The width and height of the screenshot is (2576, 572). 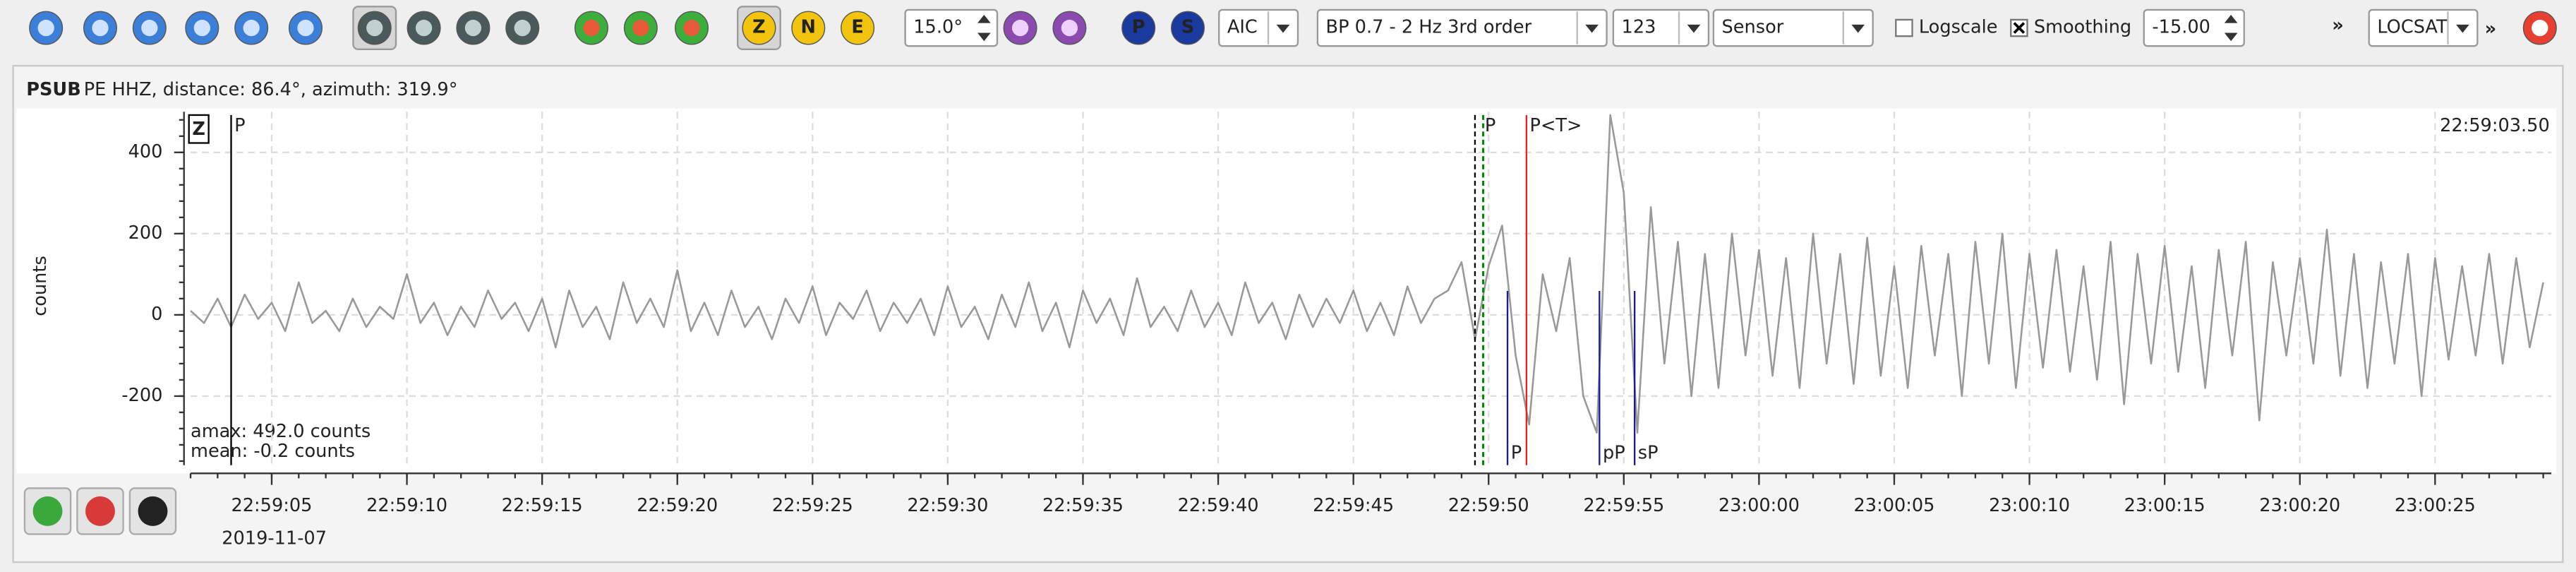 I want to click on count-combo-text: 123, so click(x=1639, y=27).